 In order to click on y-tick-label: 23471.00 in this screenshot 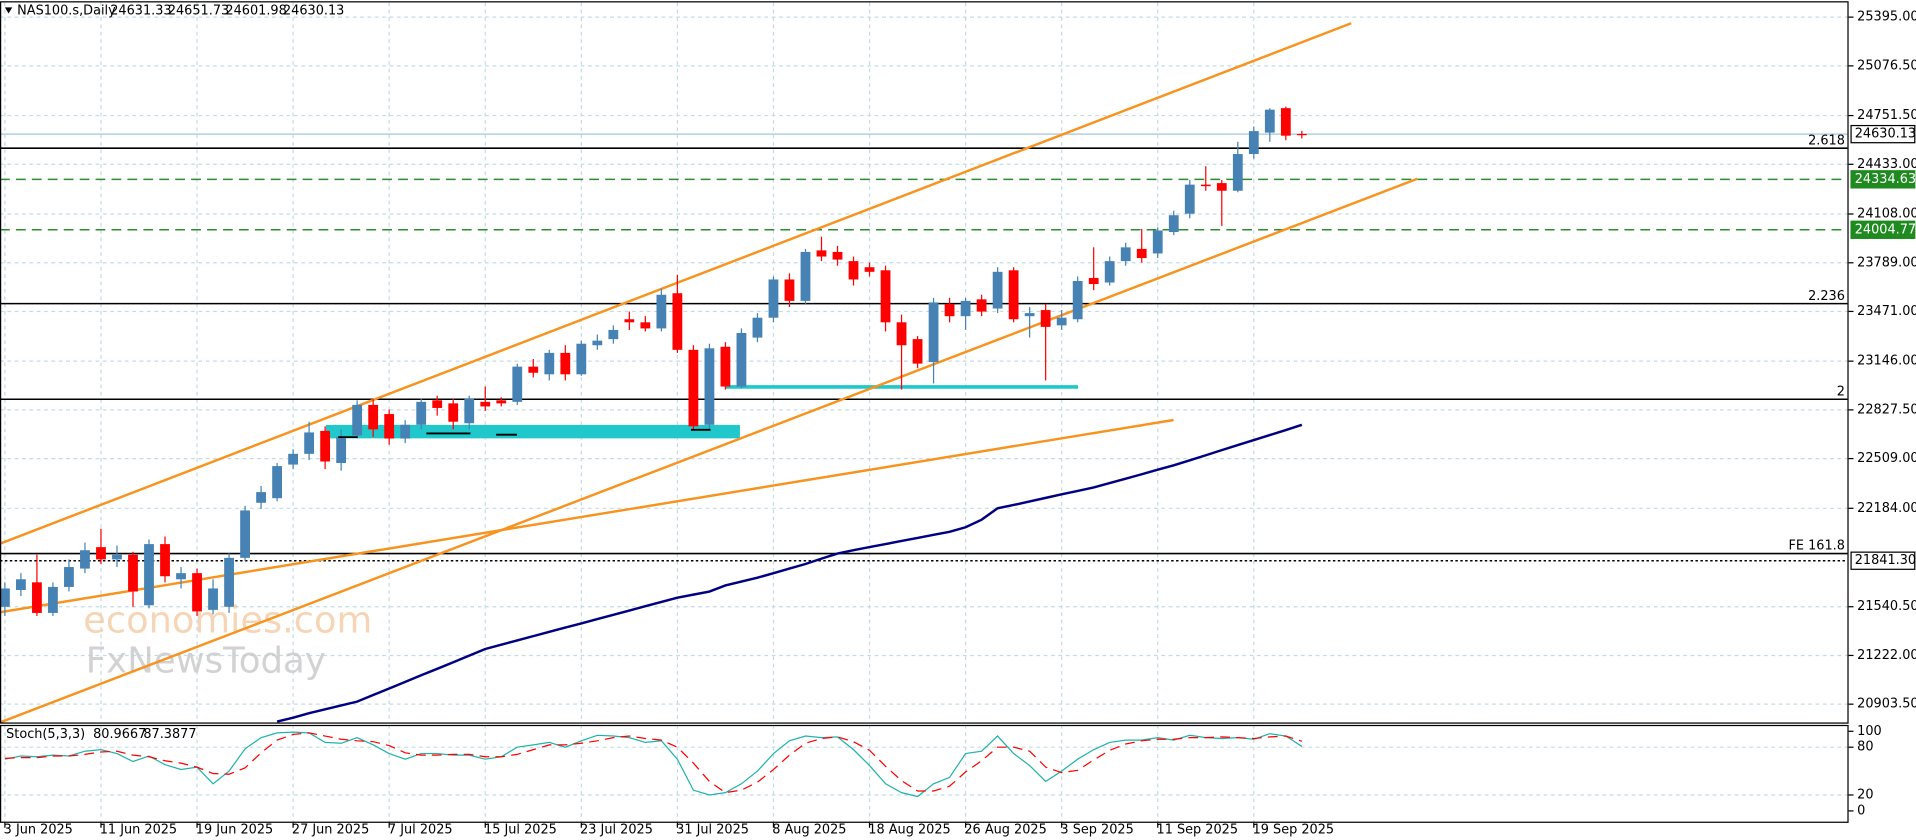, I will do `click(1886, 311)`.